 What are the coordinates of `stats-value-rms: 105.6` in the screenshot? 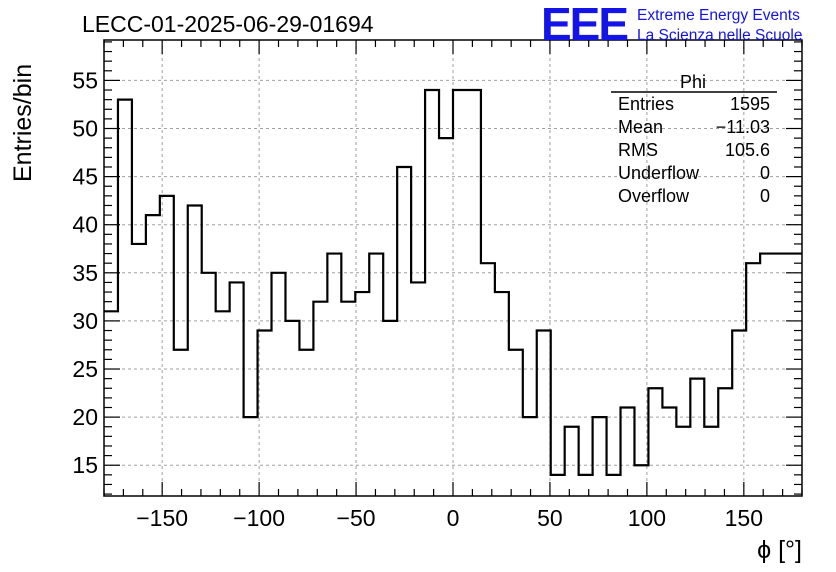 It's located at (747, 150).